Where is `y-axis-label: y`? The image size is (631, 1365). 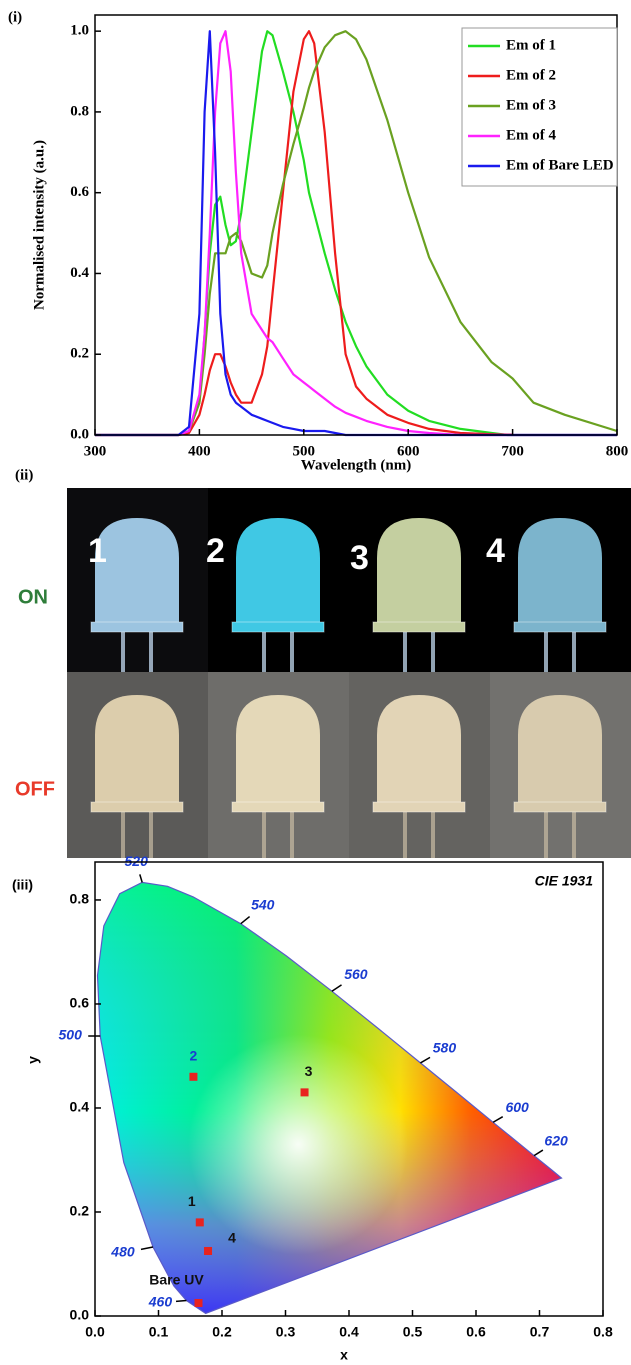 y-axis-label: y is located at coordinates (33, 1060).